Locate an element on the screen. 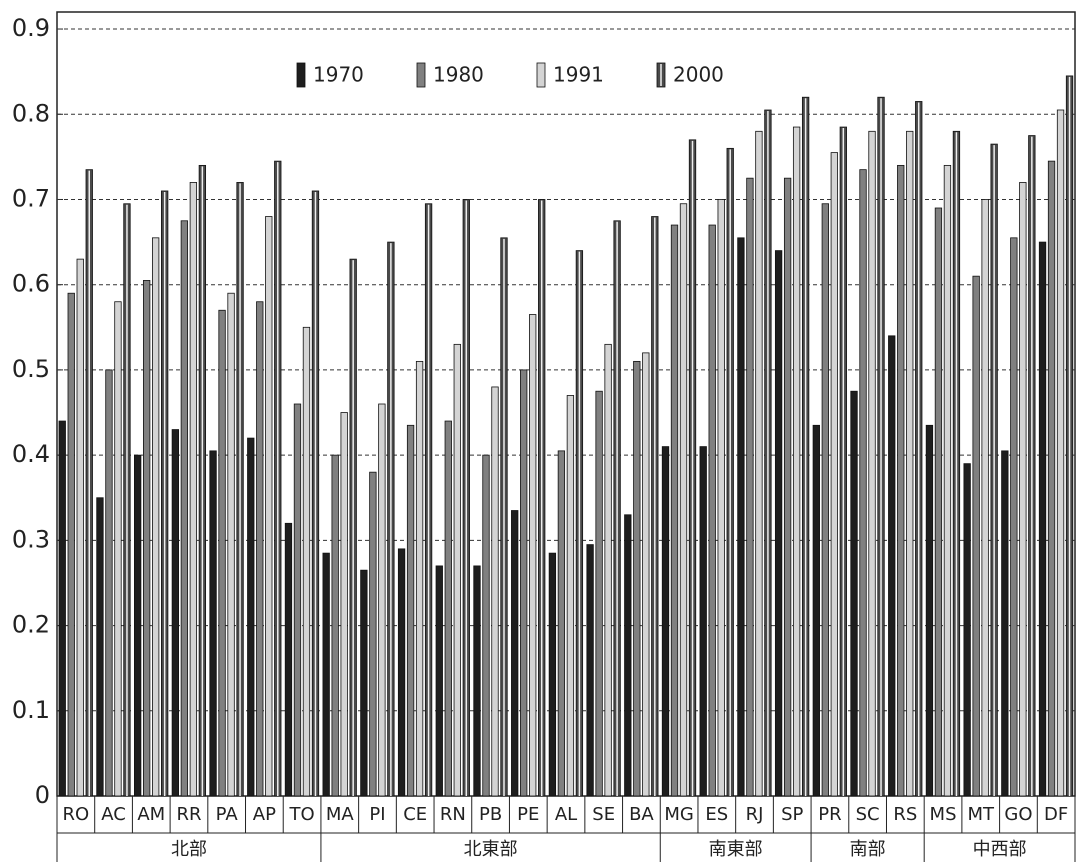 This screenshot has height=862, width=1076. y-tick-label: 0.5 is located at coordinates (31, 369).